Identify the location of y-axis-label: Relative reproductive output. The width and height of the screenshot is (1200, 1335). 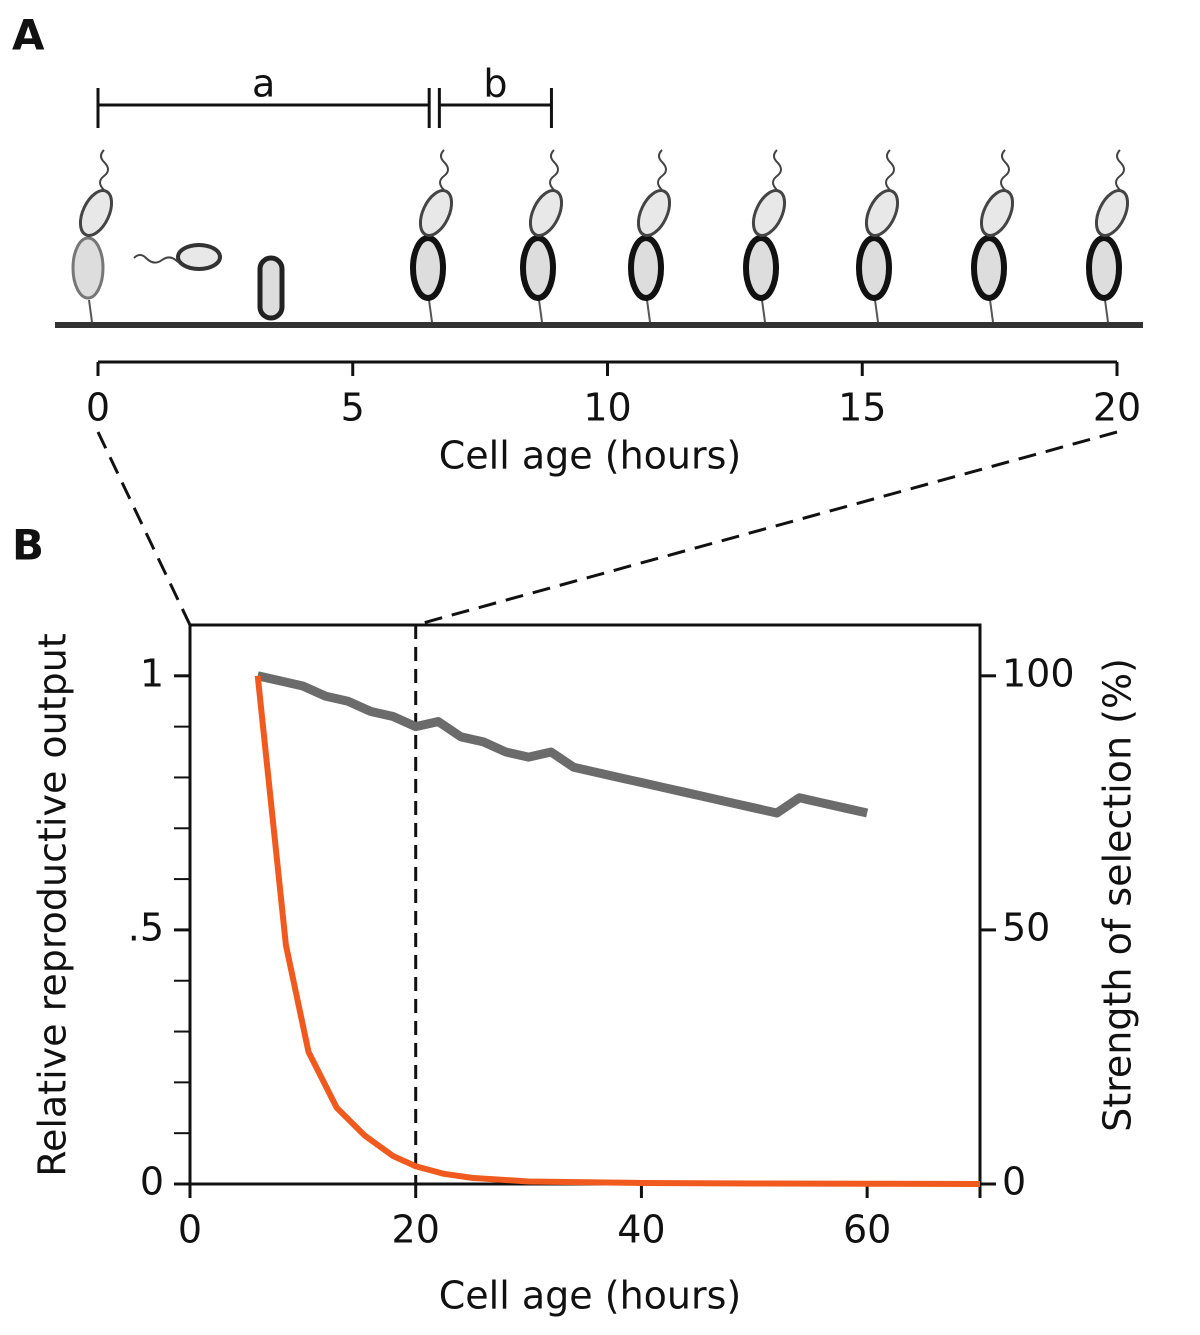
(53, 905).